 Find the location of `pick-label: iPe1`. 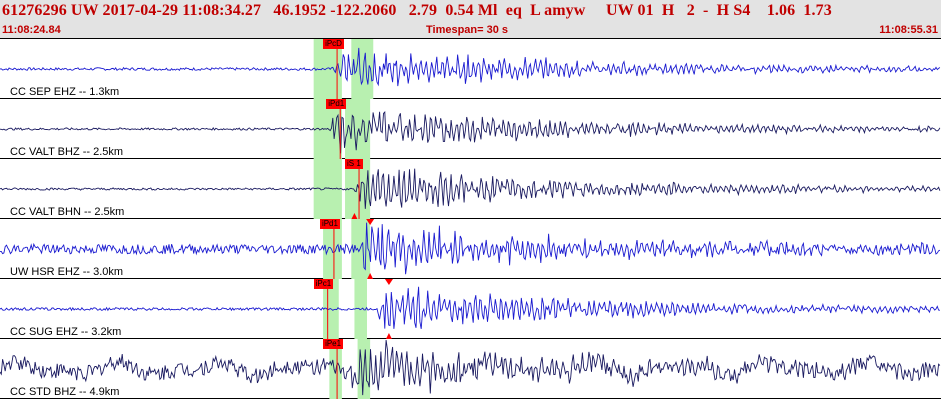

pick-label: iPe1 is located at coordinates (333, 344).